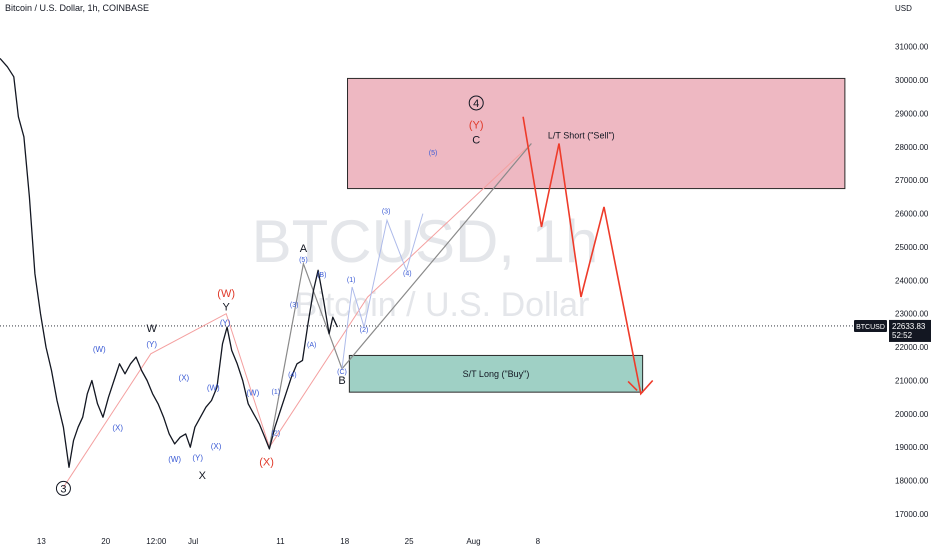 The width and height of the screenshot is (932, 555). What do you see at coordinates (311, 345) in the screenshot?
I see `wave-label-26: (A)` at bounding box center [311, 345].